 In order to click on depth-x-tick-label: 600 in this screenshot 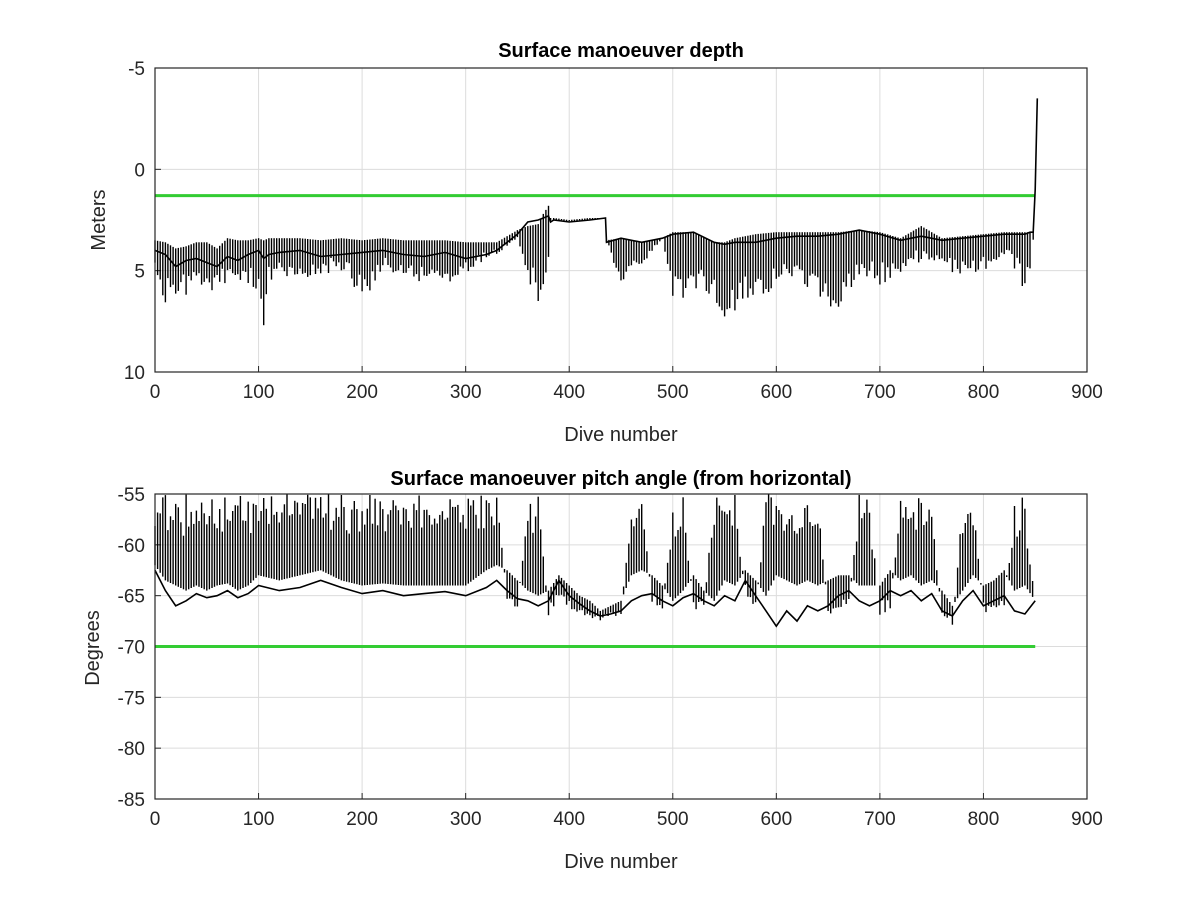, I will do `click(776, 392)`.